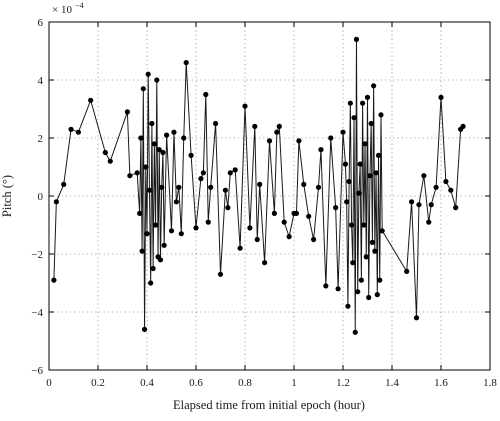  I want to click on x-tick-labels: 0 0.2 0.4 0.6 0.8 1 1.2 1.4 1.6 1.8, so click(271, 383).